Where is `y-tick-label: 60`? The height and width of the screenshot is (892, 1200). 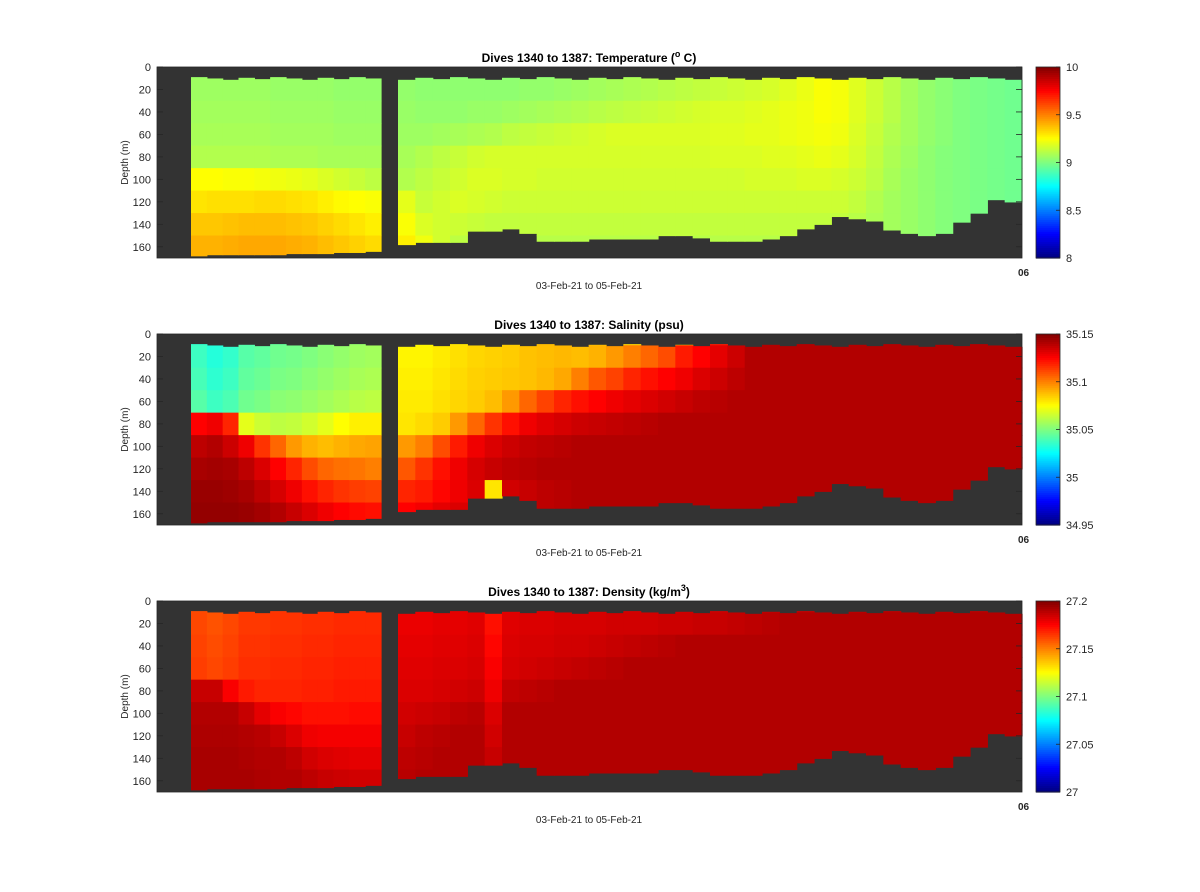
y-tick-label: 60 is located at coordinates (145, 402).